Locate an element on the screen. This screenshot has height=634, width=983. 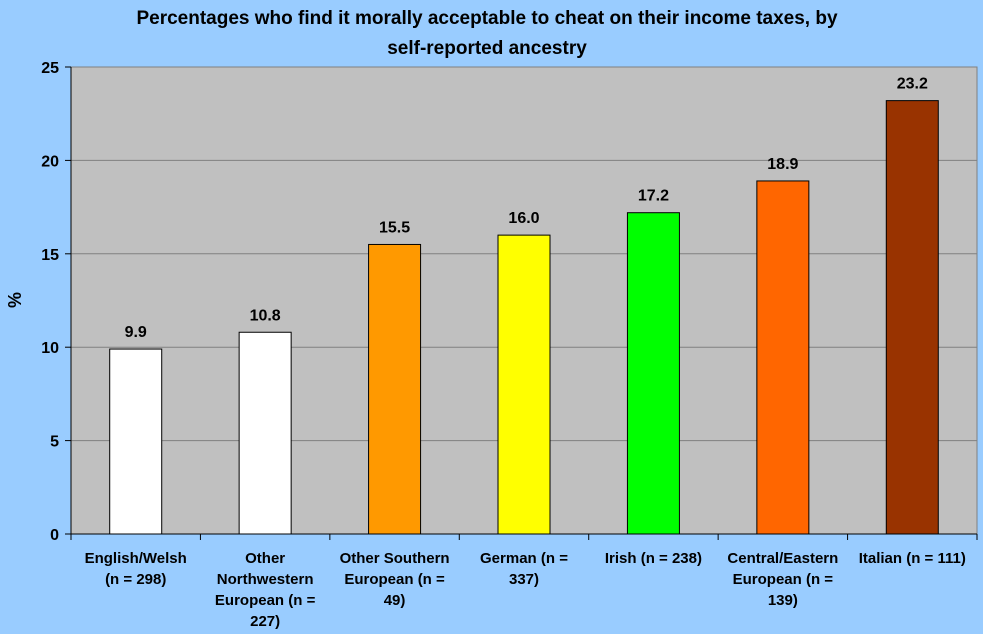
value-label-6: 23.2 is located at coordinates (912, 84).